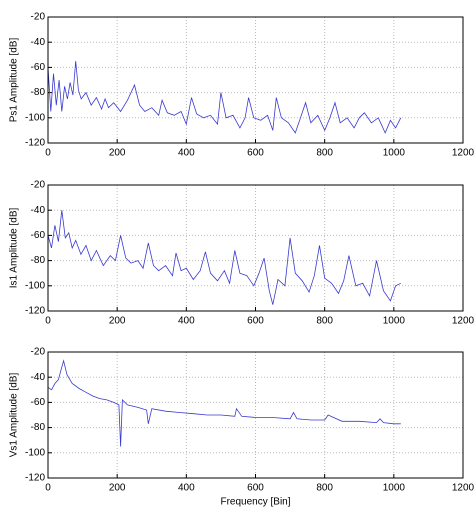 This screenshot has height=523, width=474. Describe the element at coordinates (14, 80) in the screenshot. I see `y-axis-label: Ps1 Amplitude [dB]` at that location.